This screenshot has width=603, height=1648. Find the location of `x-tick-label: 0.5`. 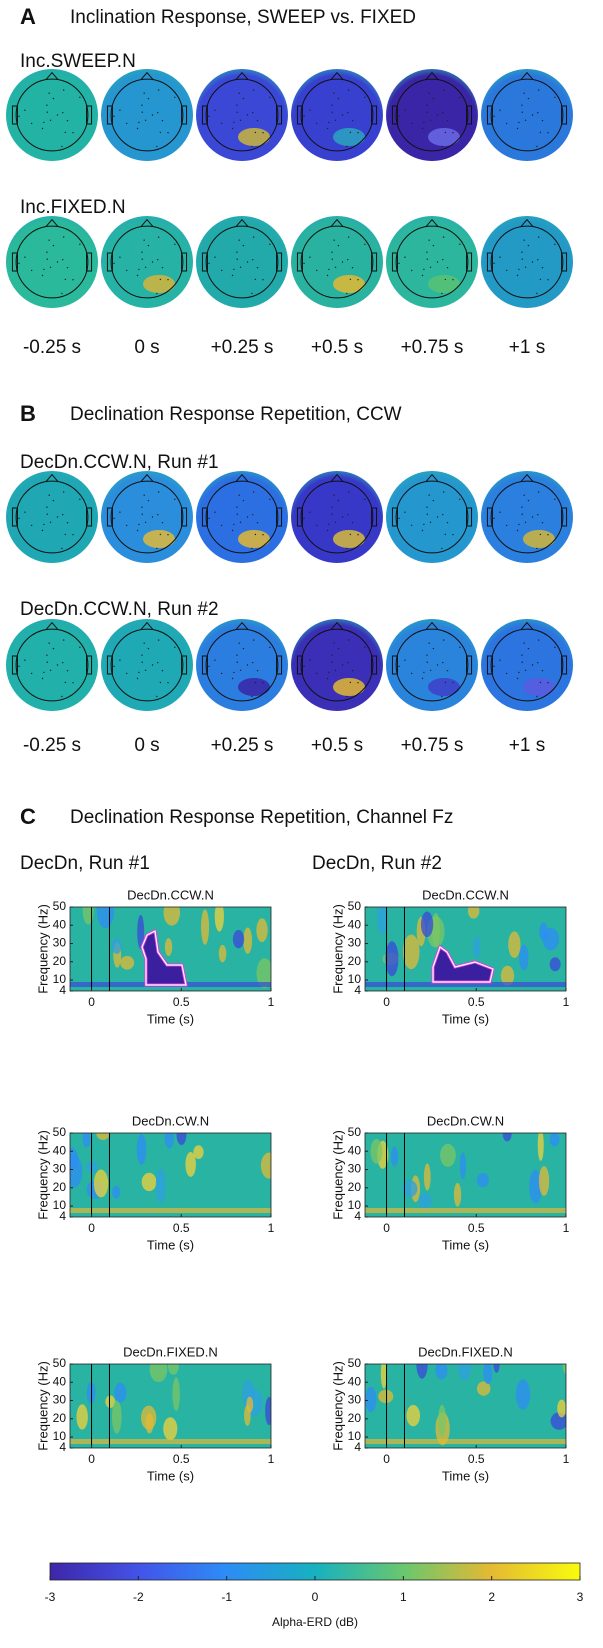

x-tick-label: 0.5 is located at coordinates (181, 1228).